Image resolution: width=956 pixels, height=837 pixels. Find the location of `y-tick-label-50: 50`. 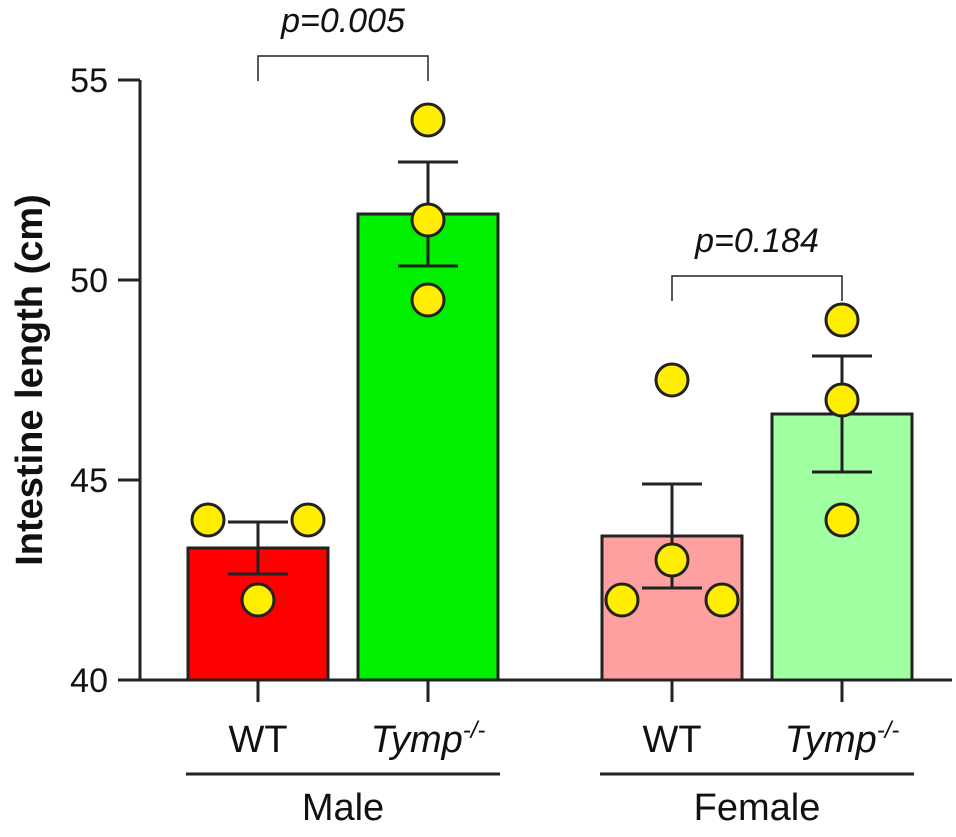

y-tick-label-50: 50 is located at coordinates (89, 281).